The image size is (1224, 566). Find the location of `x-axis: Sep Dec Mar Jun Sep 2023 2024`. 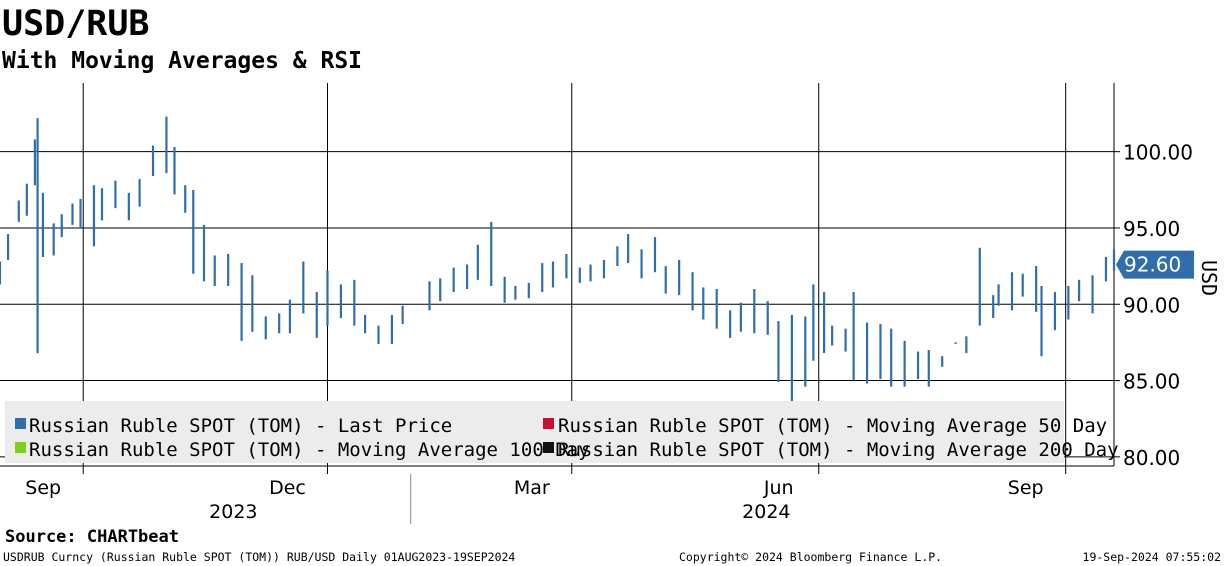

x-axis: Sep Dec Mar Jun Sep 2023 2024 is located at coordinates (546, 495).